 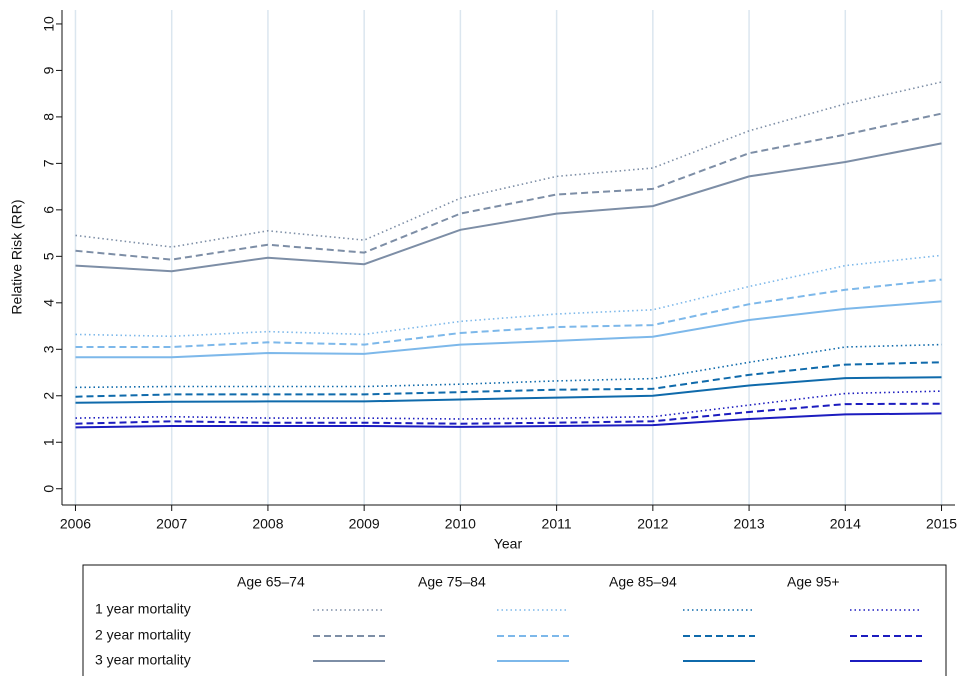 What do you see at coordinates (49, 349) in the screenshot?
I see `y-tick-label: 3` at bounding box center [49, 349].